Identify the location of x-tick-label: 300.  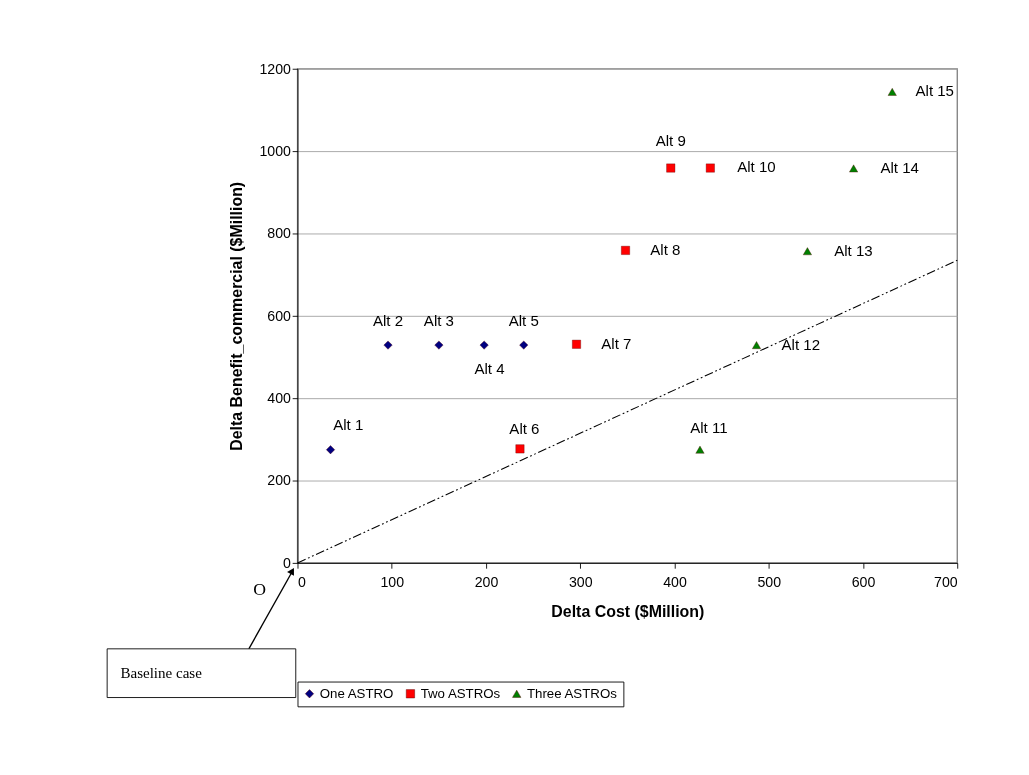
(580, 582).